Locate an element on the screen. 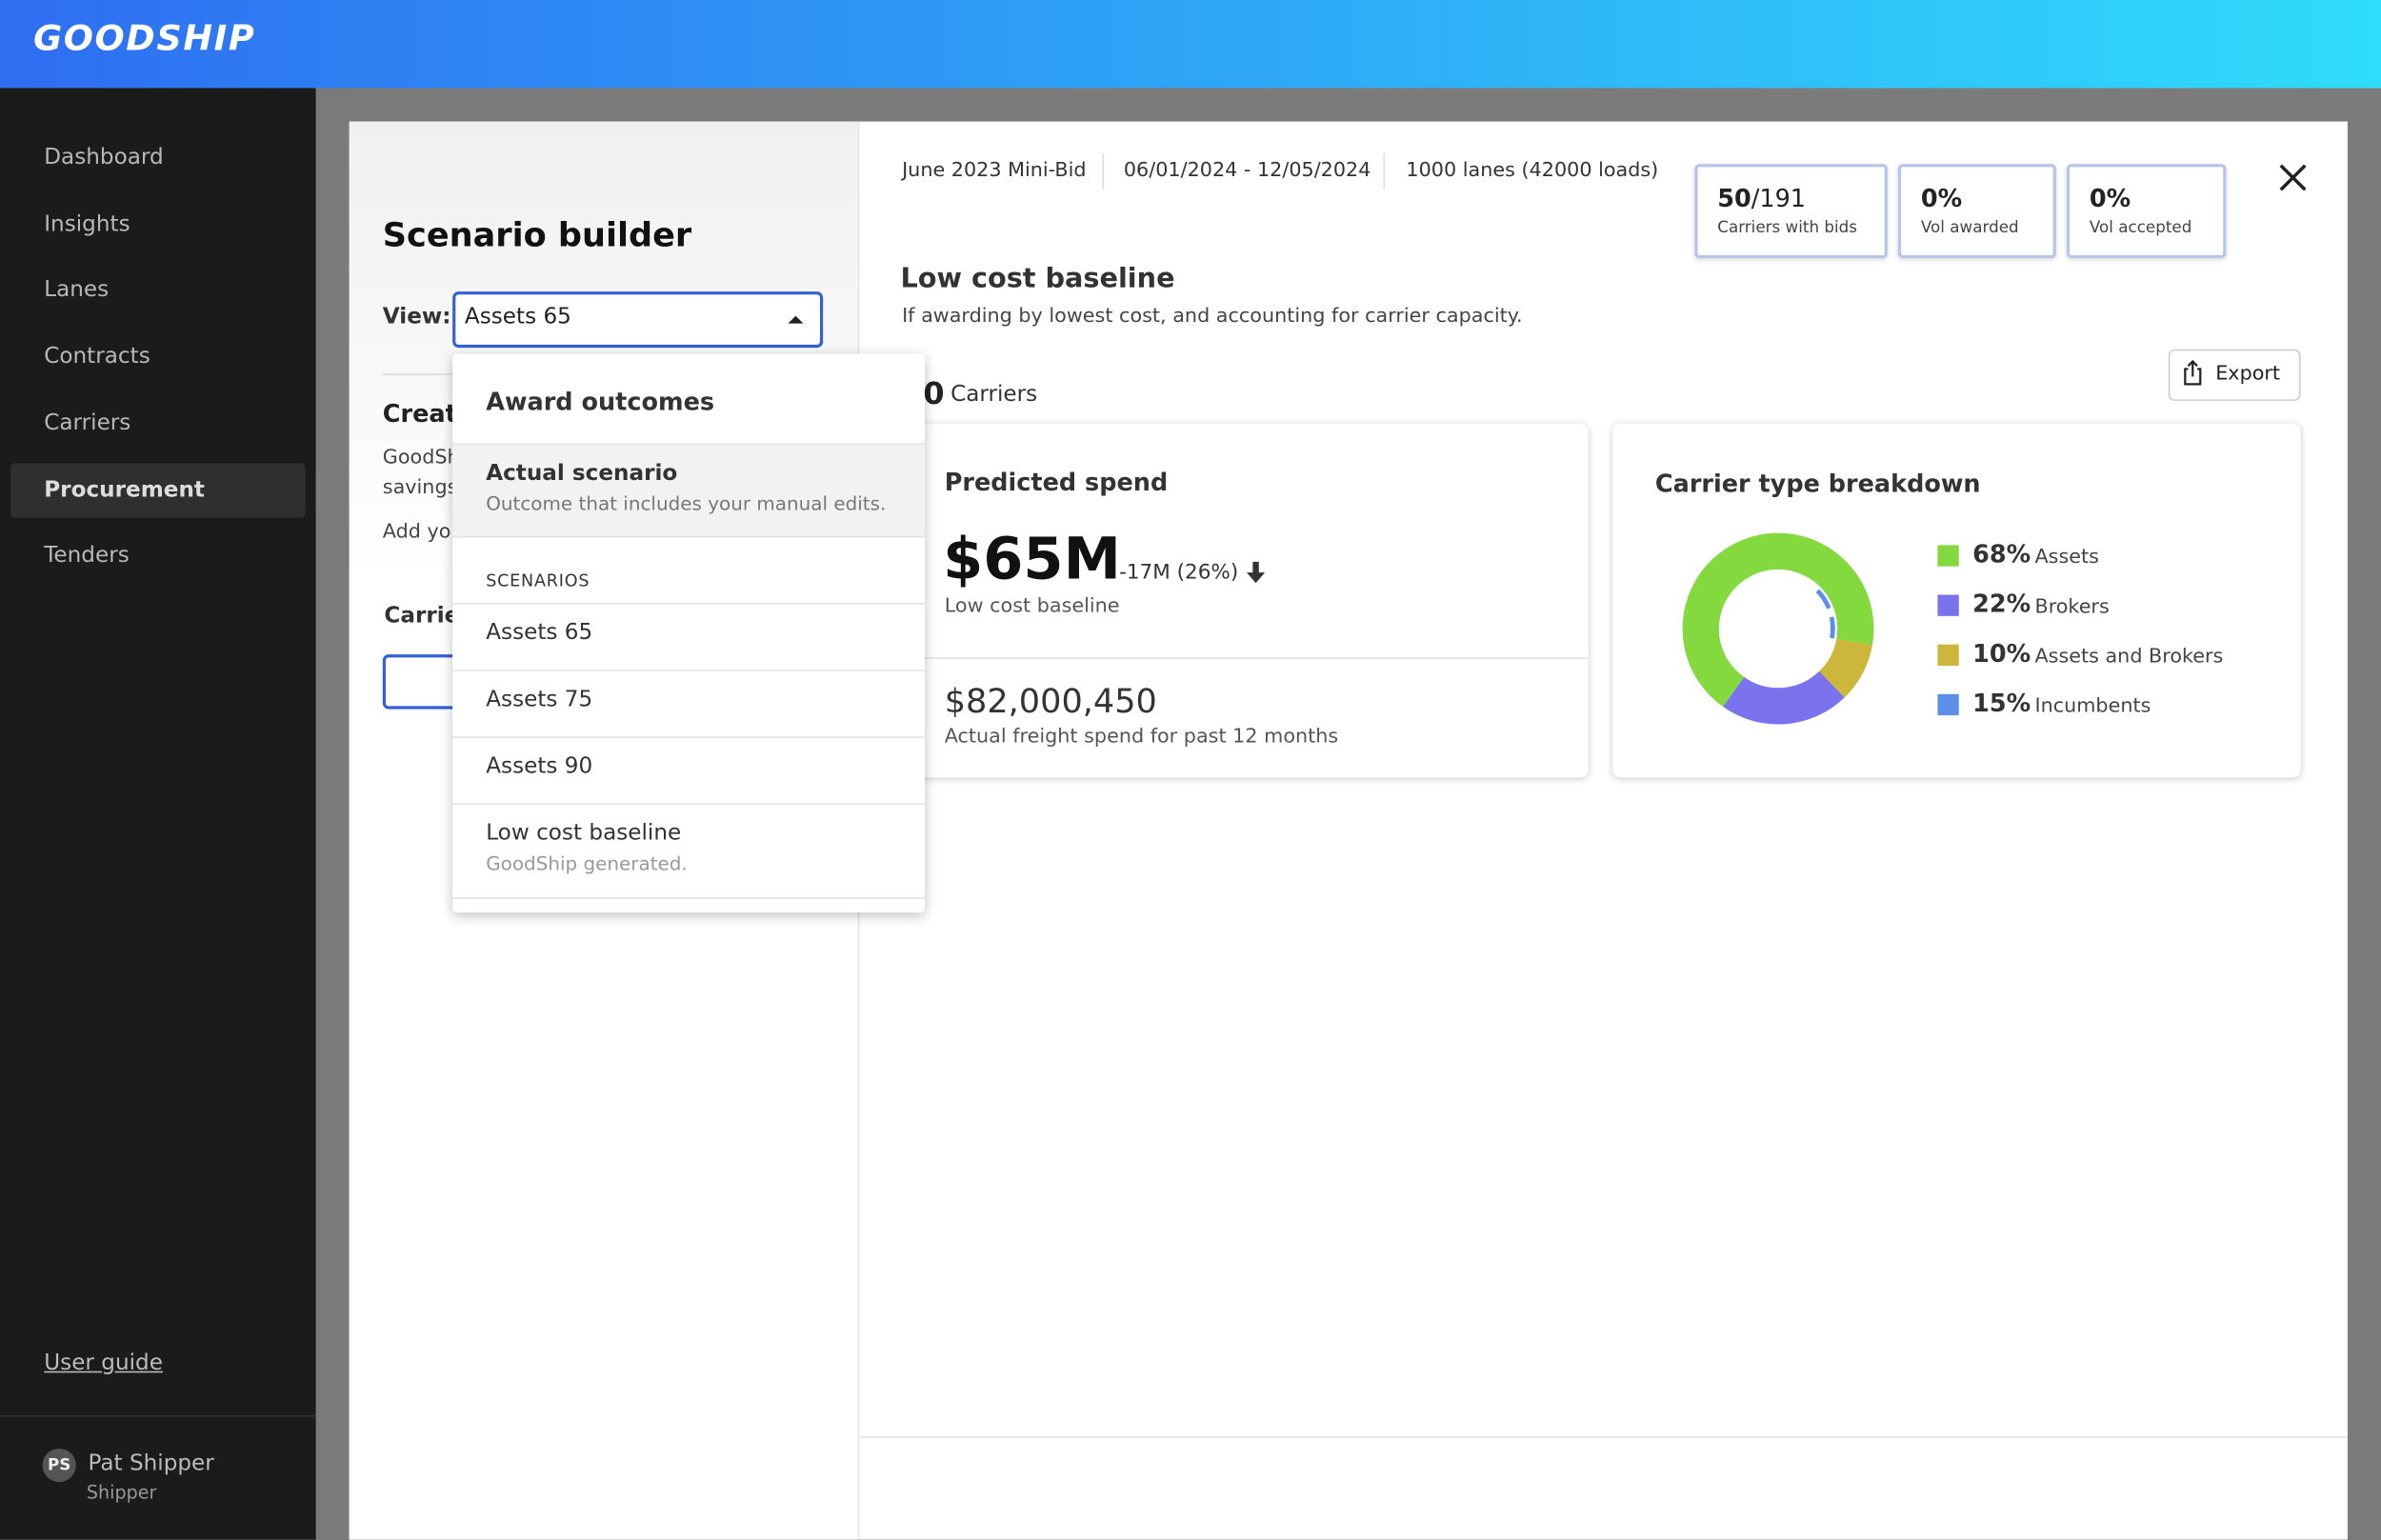 The width and height of the screenshot is (2381, 1540). legend-label: Brokers is located at coordinates (2071, 605).